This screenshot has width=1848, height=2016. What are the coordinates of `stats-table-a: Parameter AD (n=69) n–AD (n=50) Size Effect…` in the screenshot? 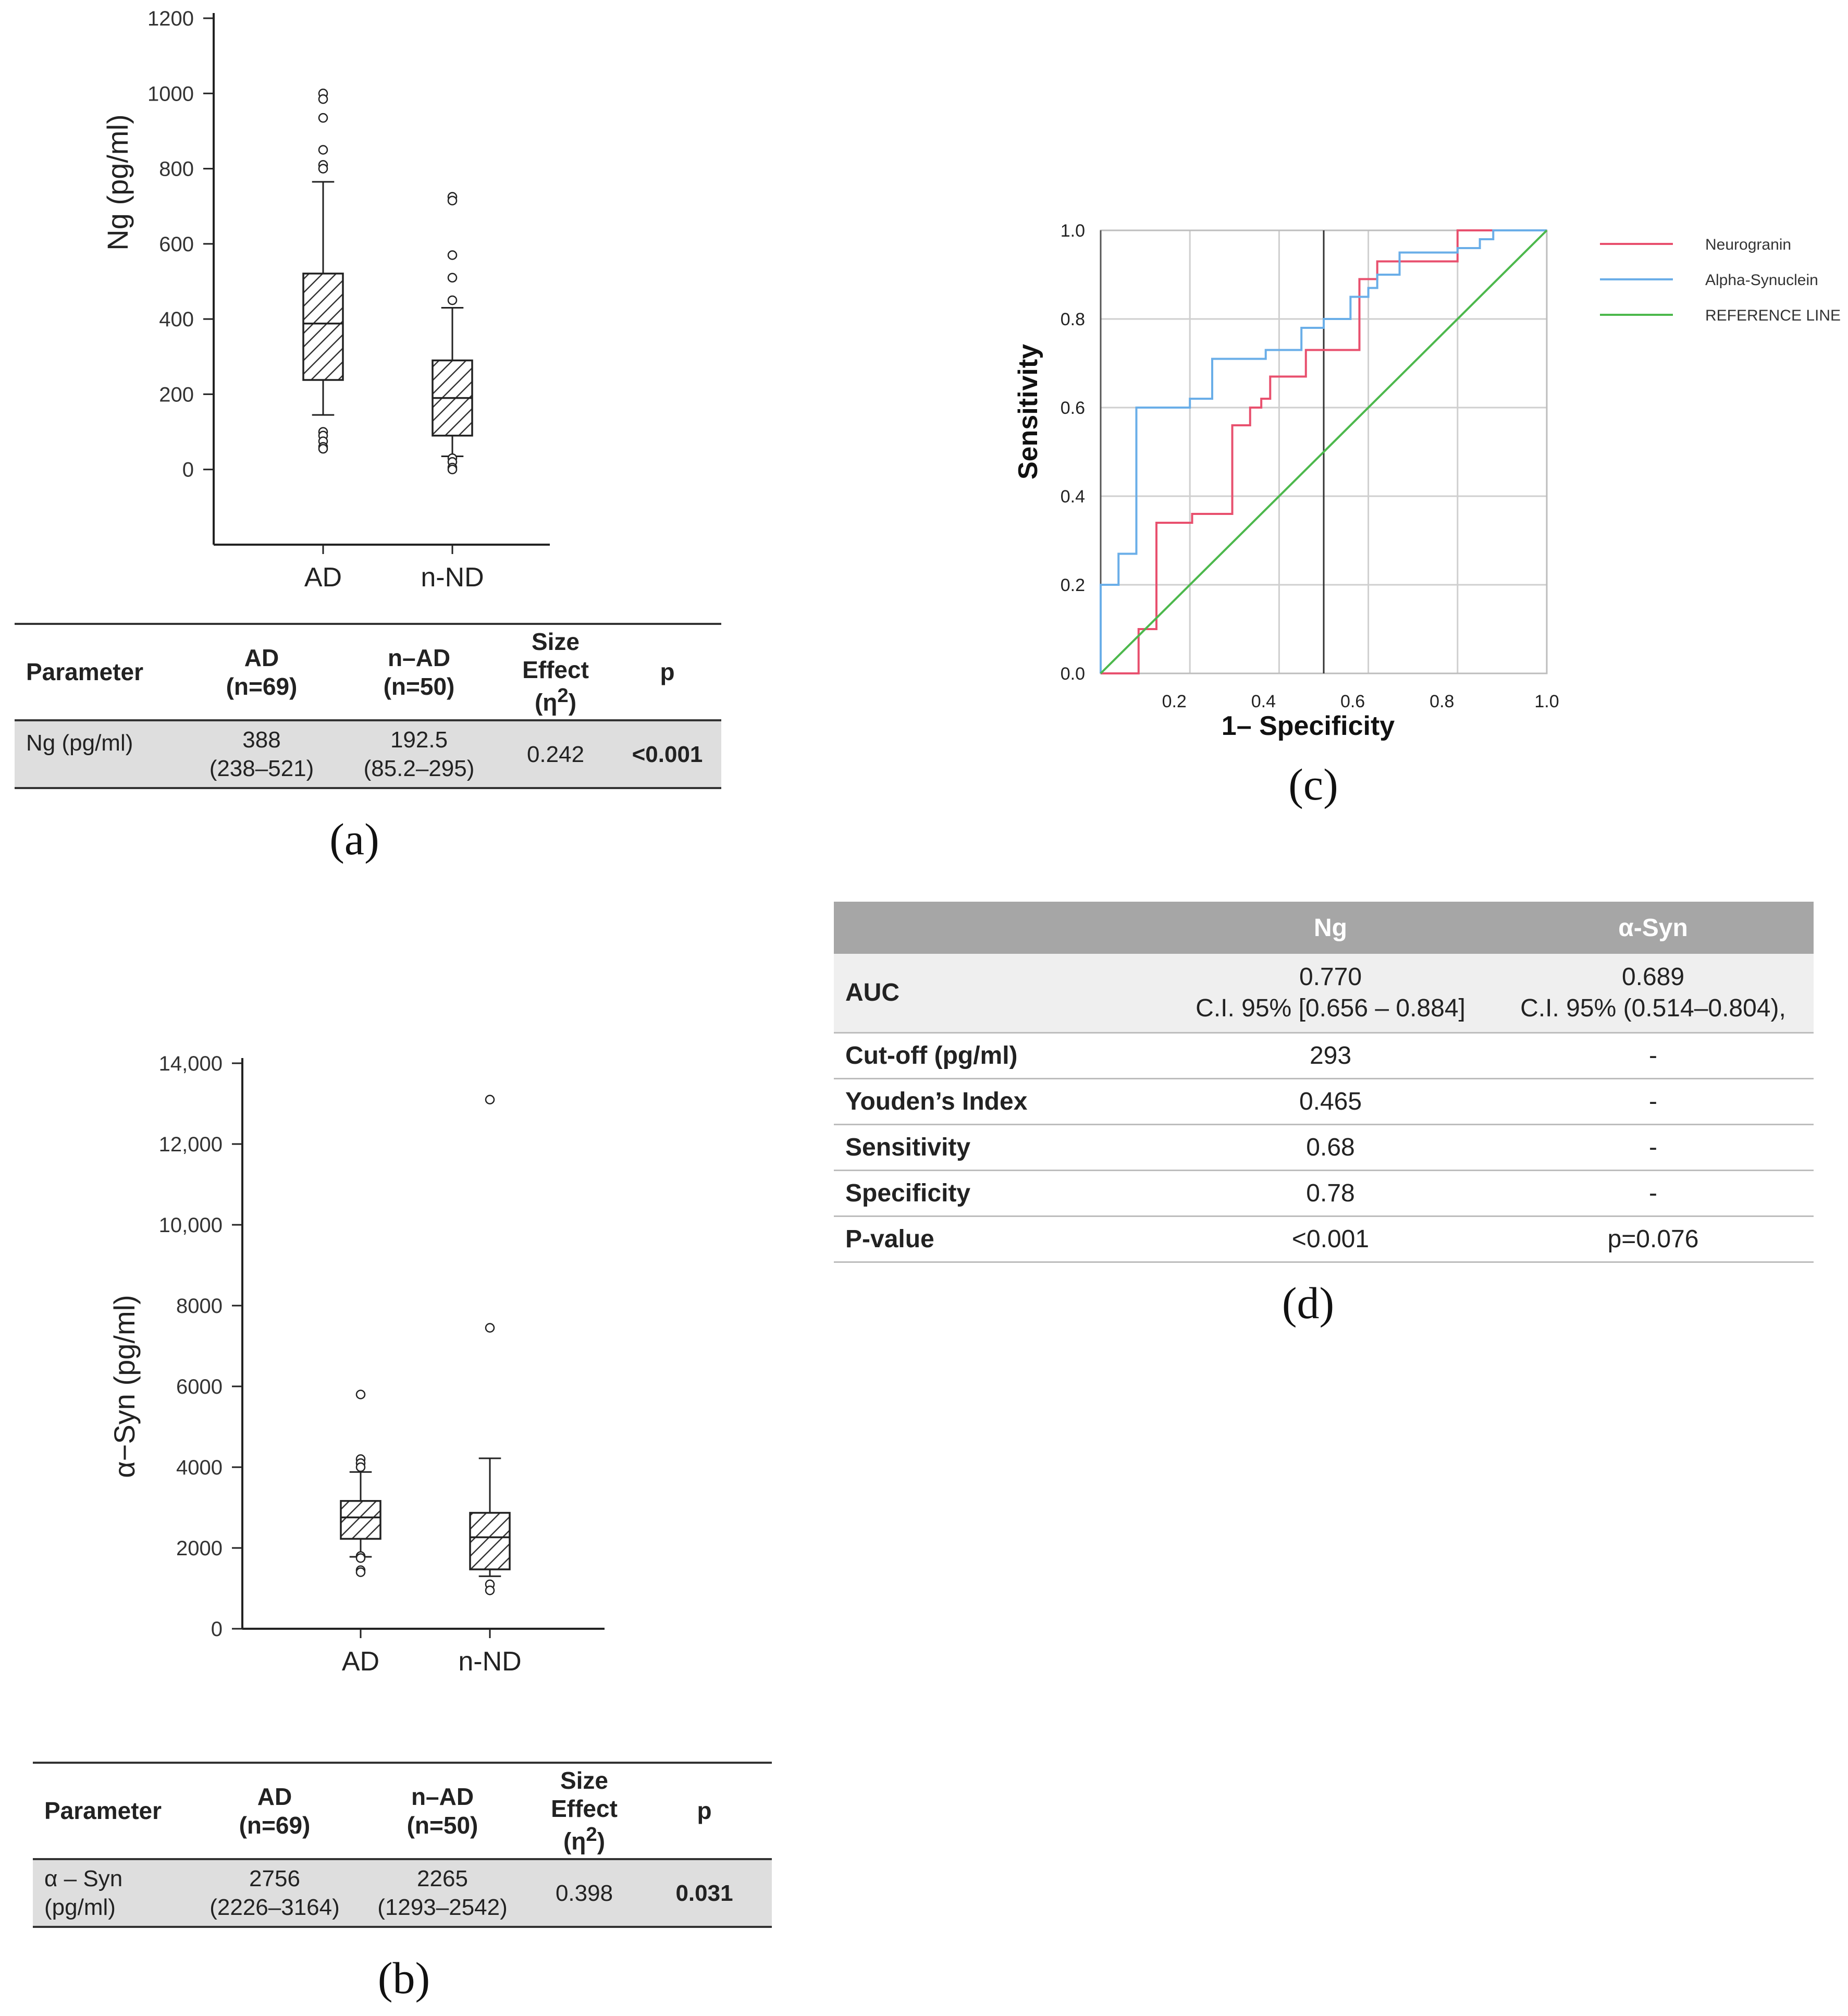 It's located at (368, 706).